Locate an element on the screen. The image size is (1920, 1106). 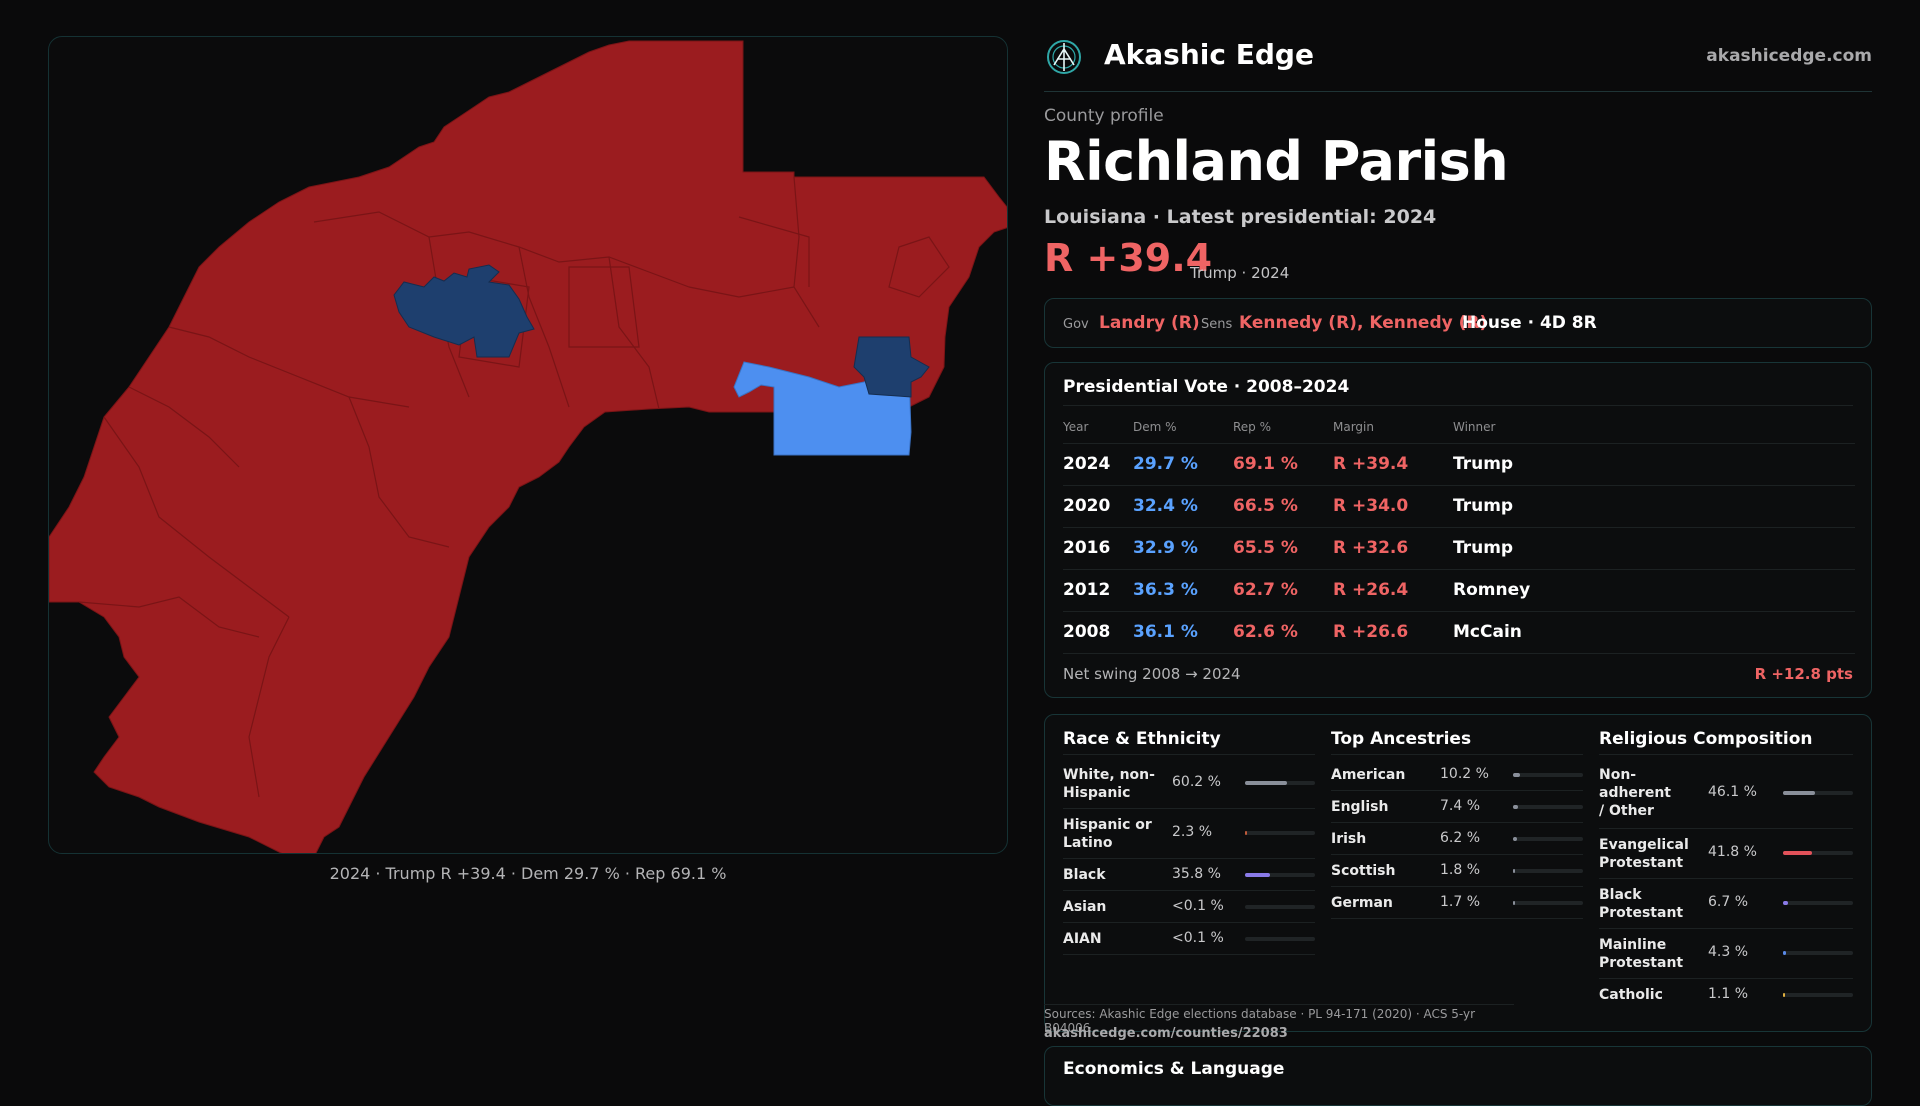
religion-title: Religious Composition is located at coordinates (1726, 742).